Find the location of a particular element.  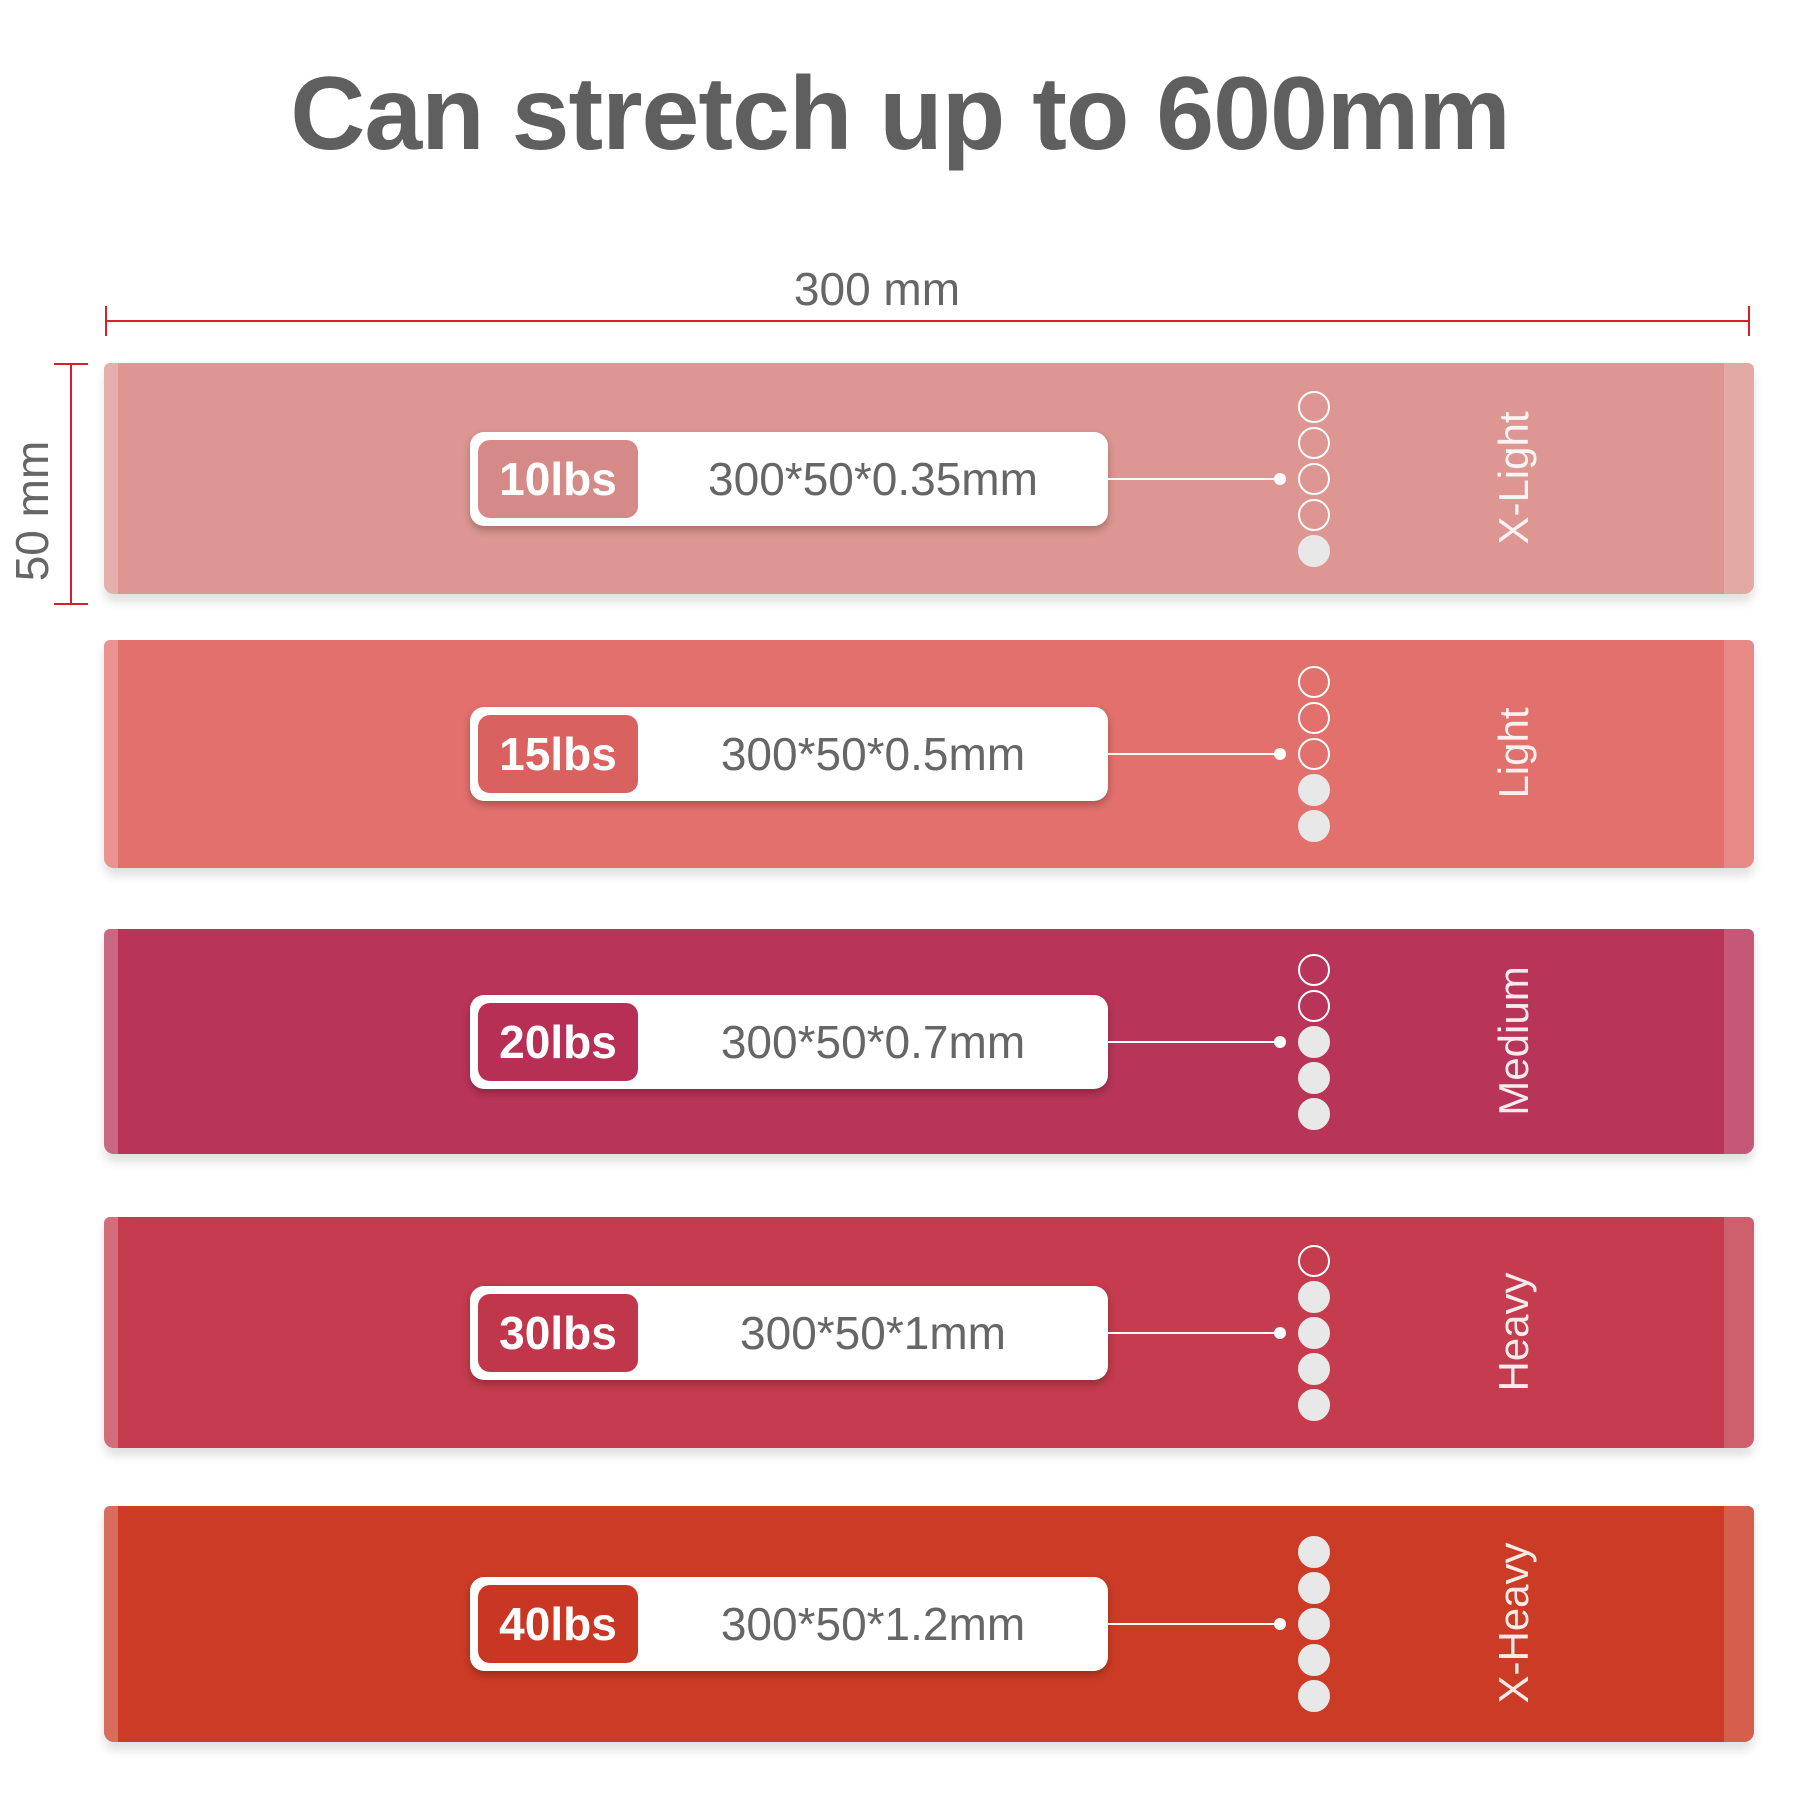

size-spec: 300*50*0.7mm is located at coordinates (873, 1041).